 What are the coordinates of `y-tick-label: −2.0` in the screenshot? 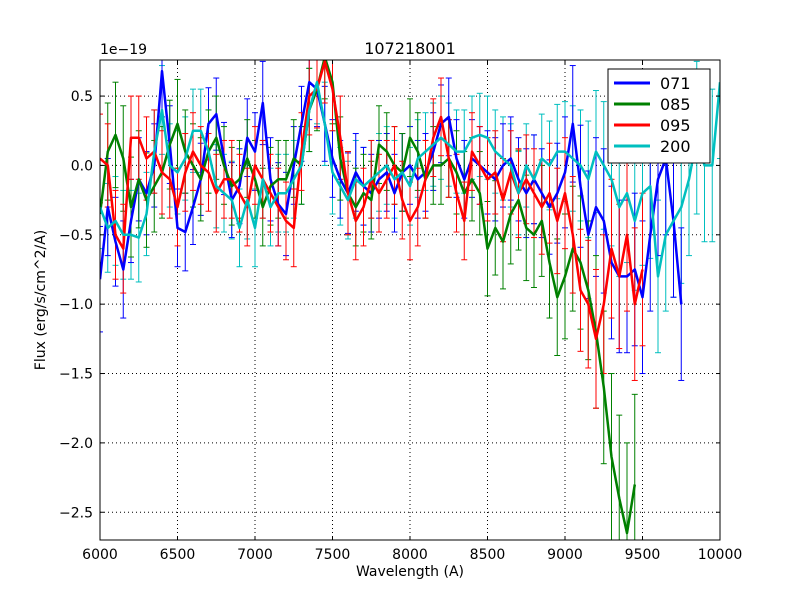 It's located at (76, 444).